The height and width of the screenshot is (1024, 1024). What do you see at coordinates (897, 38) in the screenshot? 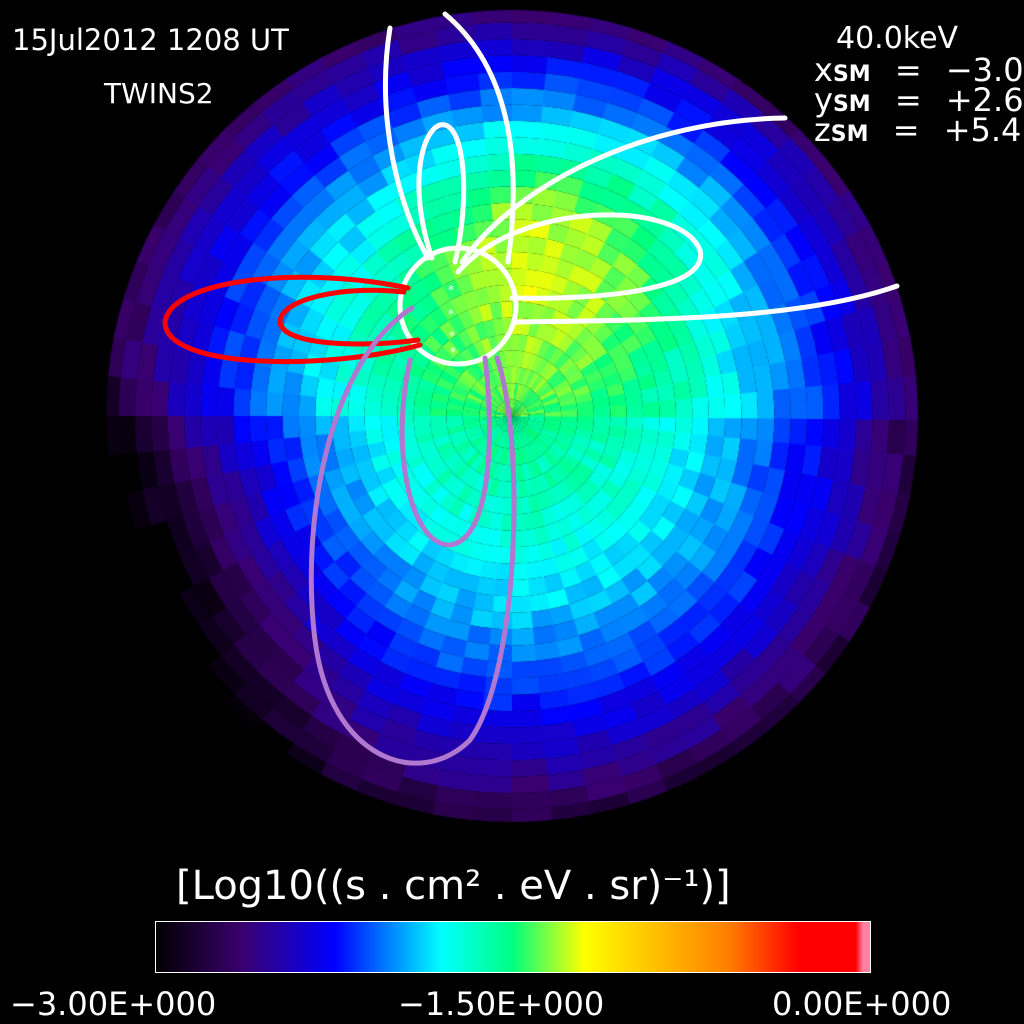
I see `energy-label: 40.0keV` at bounding box center [897, 38].